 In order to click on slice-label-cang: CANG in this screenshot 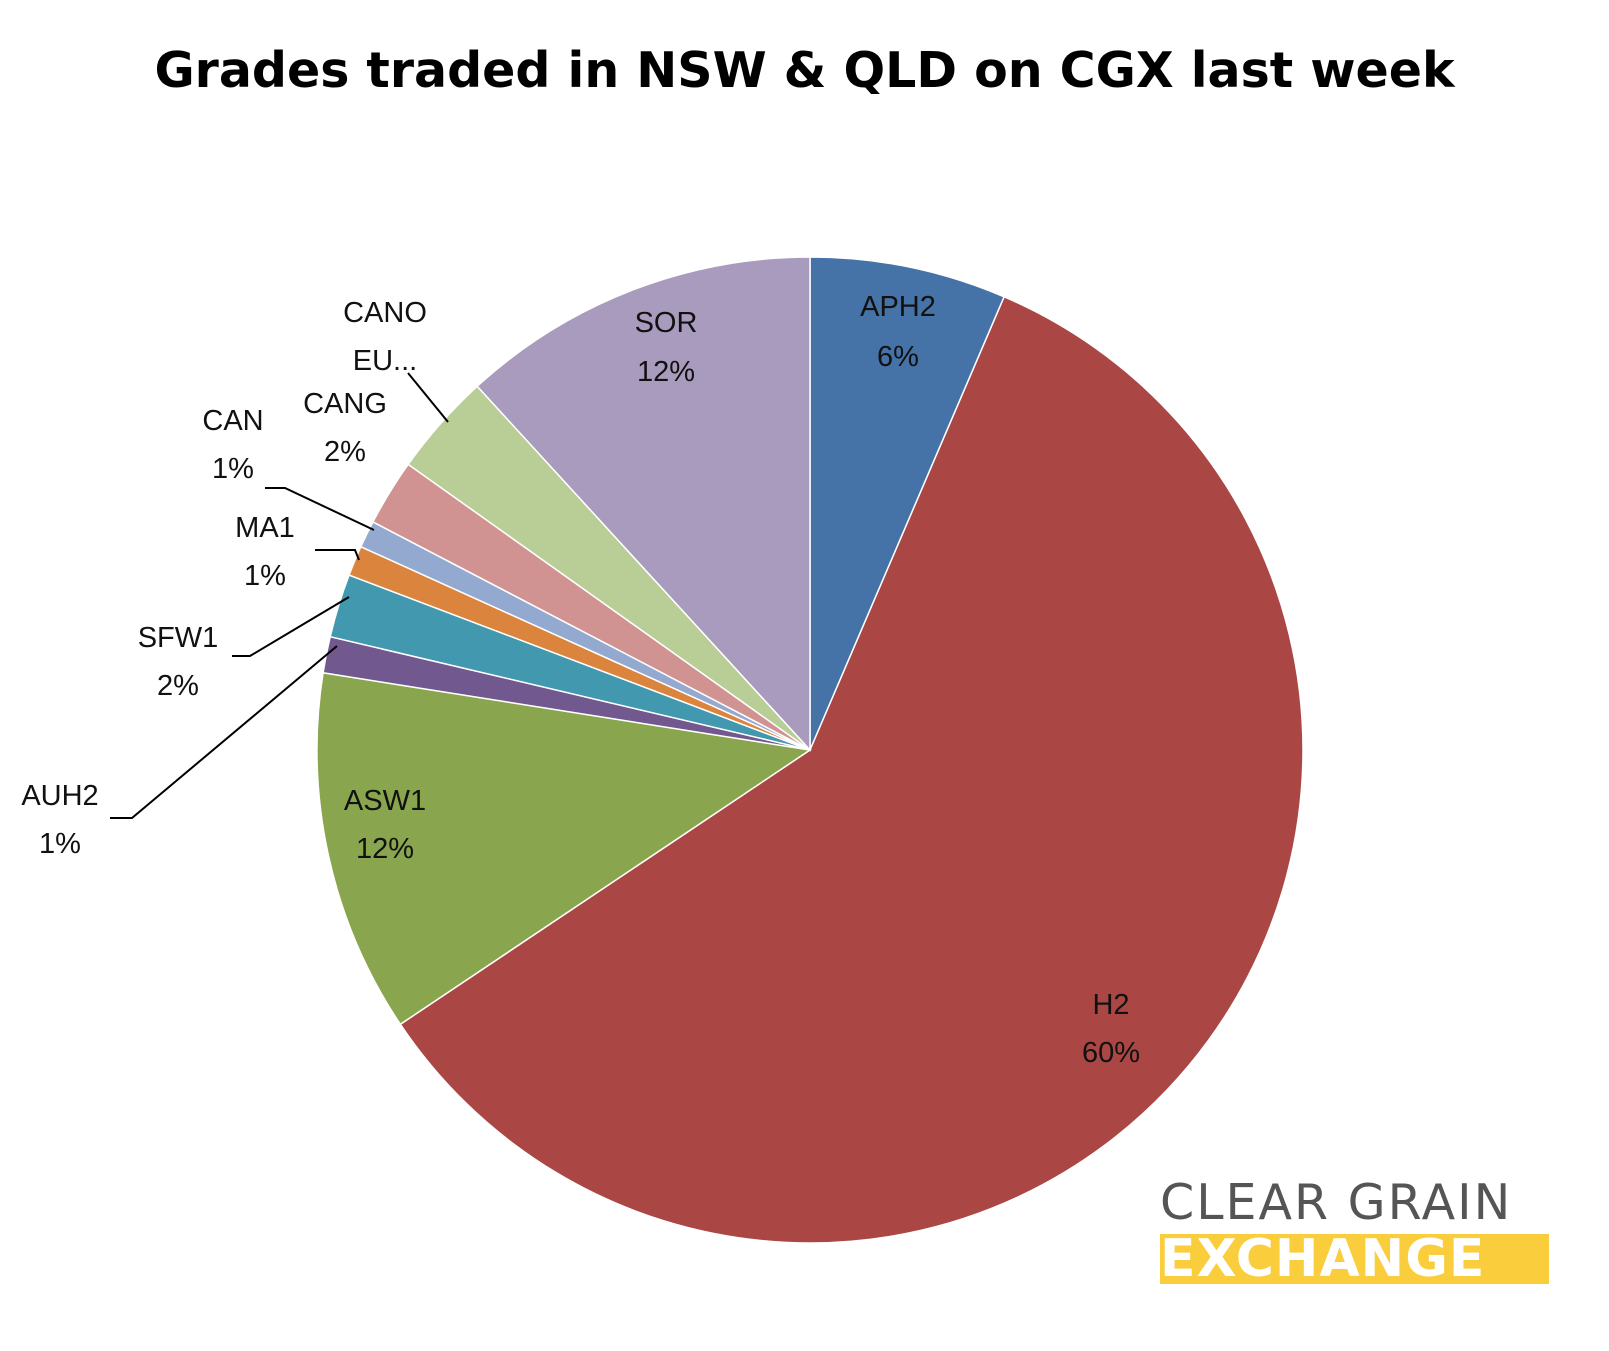, I will do `click(345, 404)`.